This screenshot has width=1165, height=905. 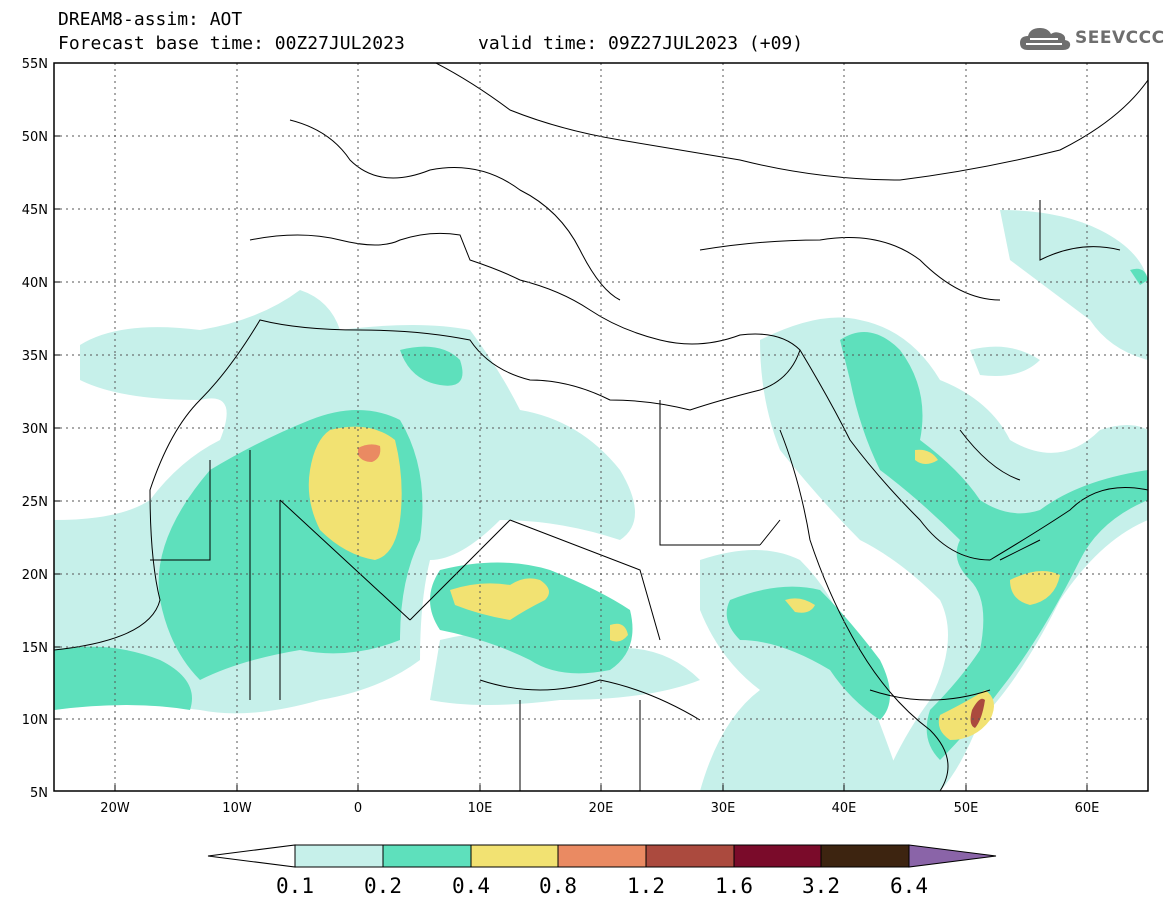 I want to click on cloud-icon, so click(x=1045, y=39).